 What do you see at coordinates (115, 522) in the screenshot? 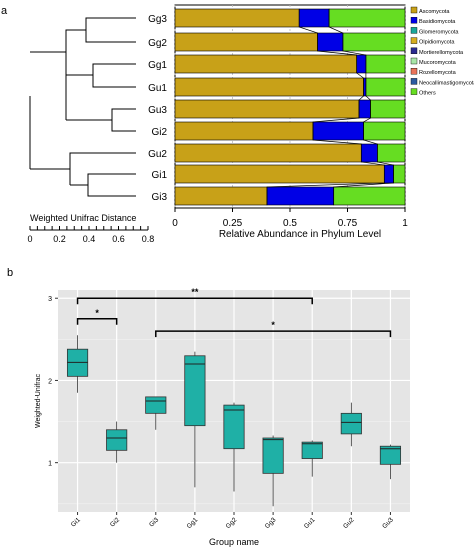
I see `x-tick-label: Gi2` at bounding box center [115, 522].